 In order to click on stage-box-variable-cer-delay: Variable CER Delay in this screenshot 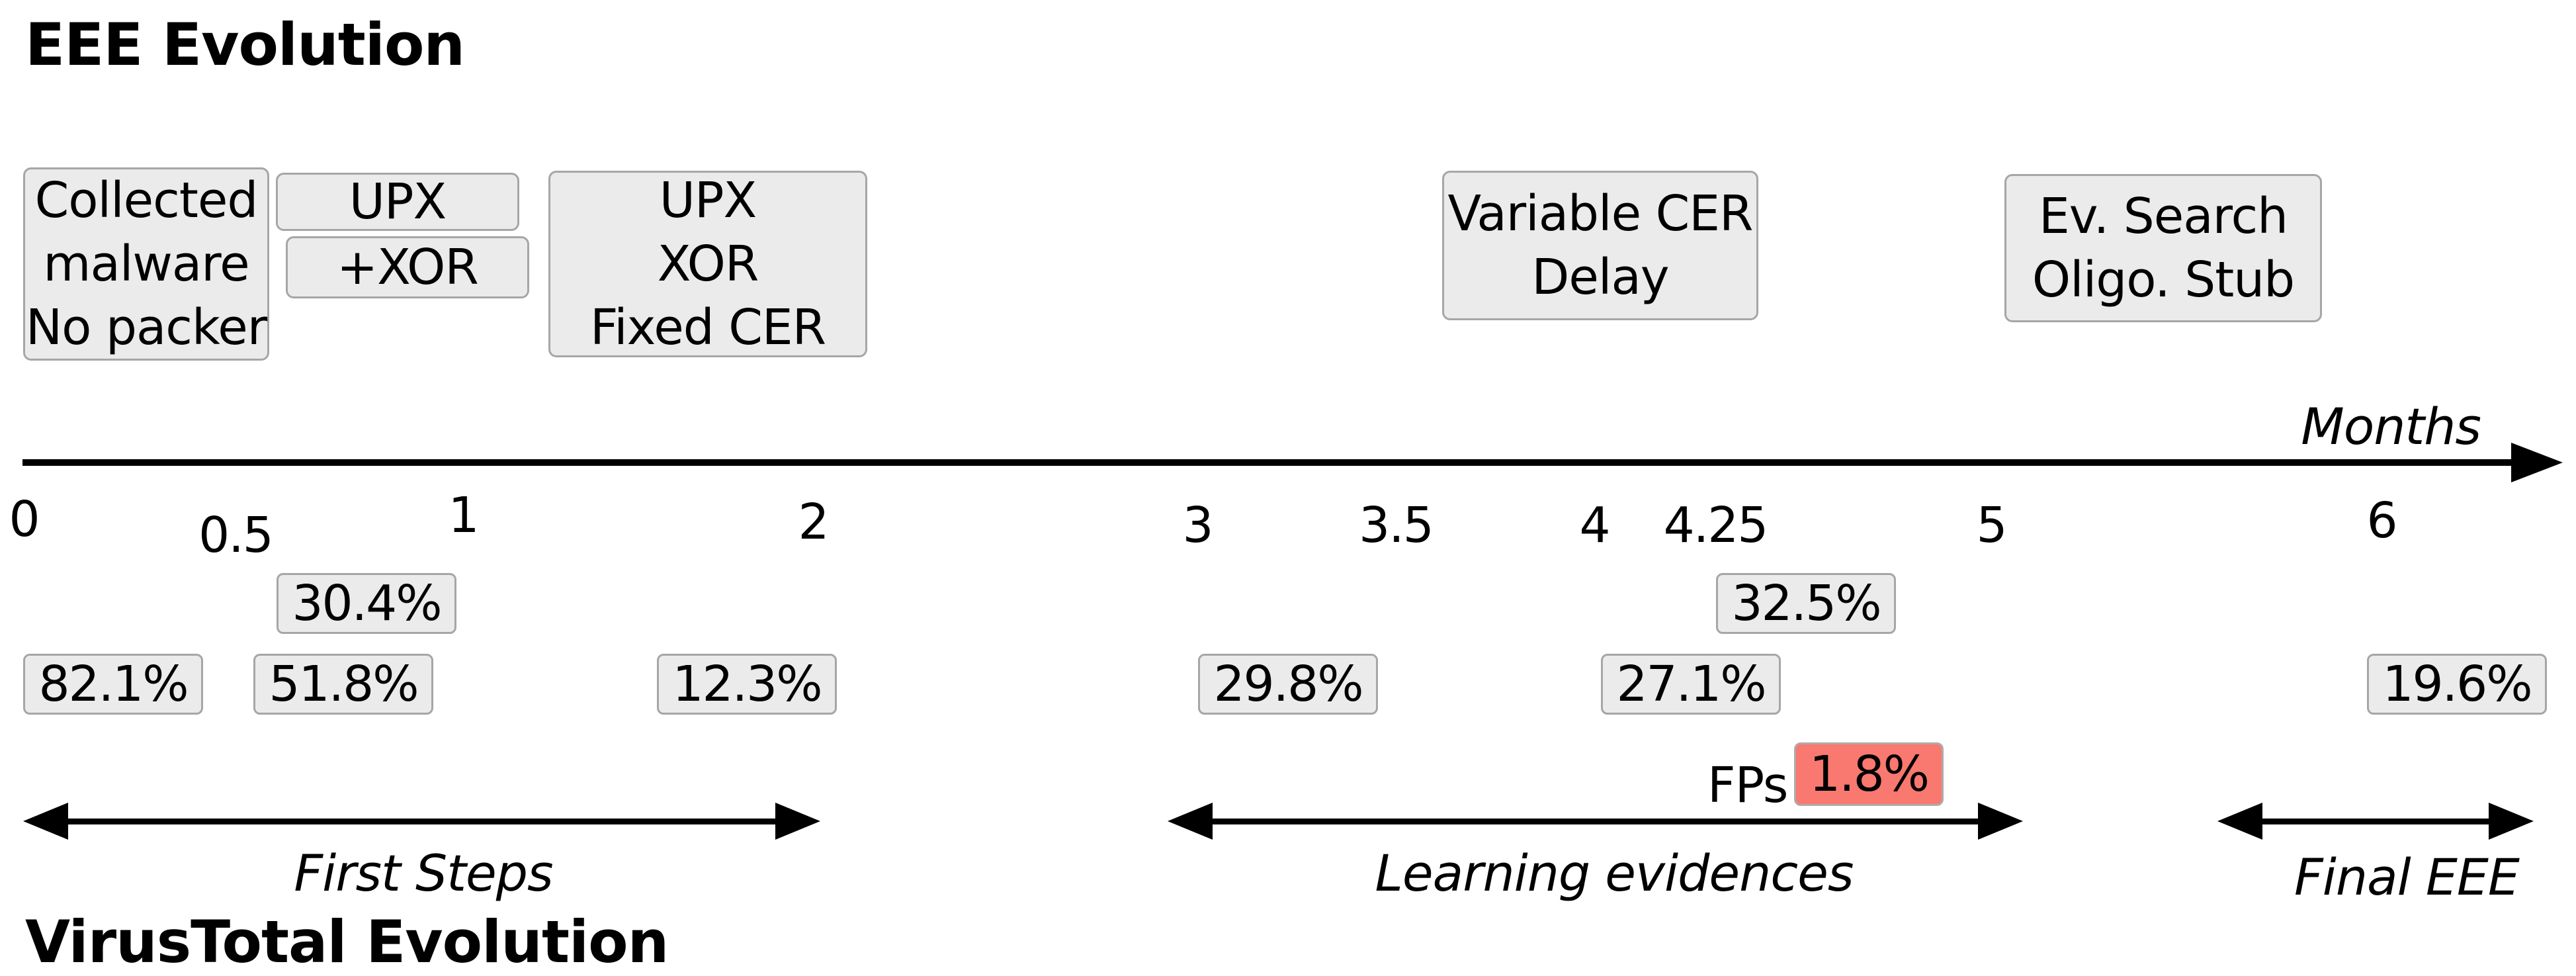, I will do `click(1600, 245)`.